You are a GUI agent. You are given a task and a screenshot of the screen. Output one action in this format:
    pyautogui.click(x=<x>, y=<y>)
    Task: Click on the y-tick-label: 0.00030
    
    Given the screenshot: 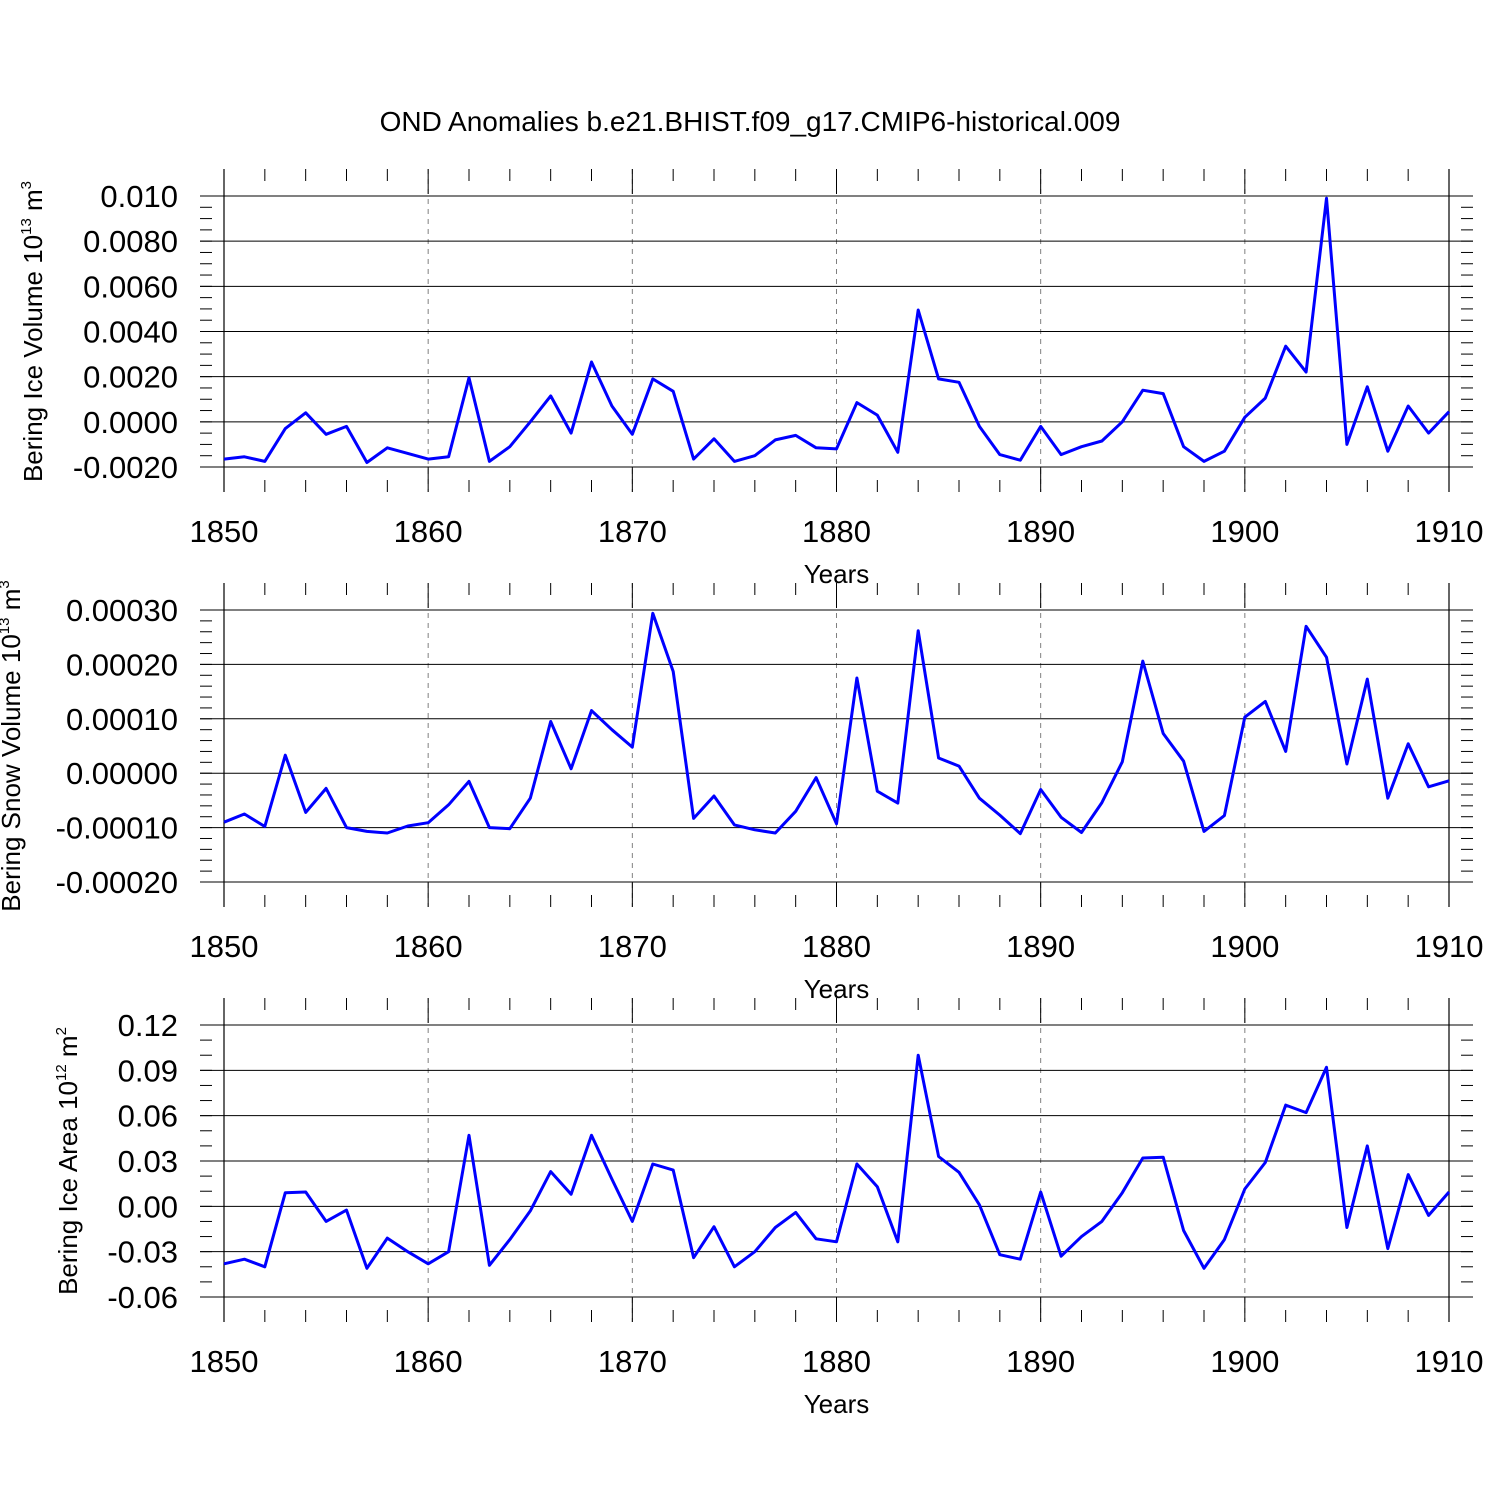 What is the action you would take?
    pyautogui.click(x=122, y=610)
    